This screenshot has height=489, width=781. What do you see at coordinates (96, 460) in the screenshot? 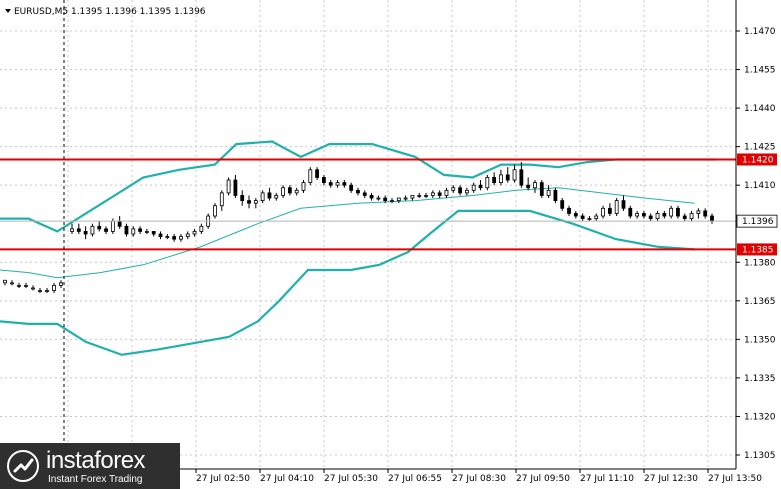
I see `logo-text: instaforex` at bounding box center [96, 460].